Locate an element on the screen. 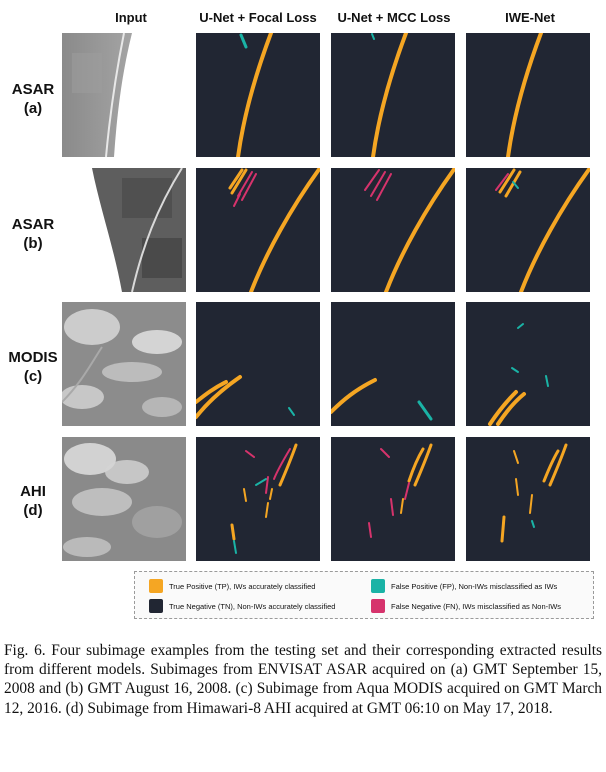 The width and height of the screenshot is (606, 772). result-unet-focal-b is located at coordinates (258, 230).